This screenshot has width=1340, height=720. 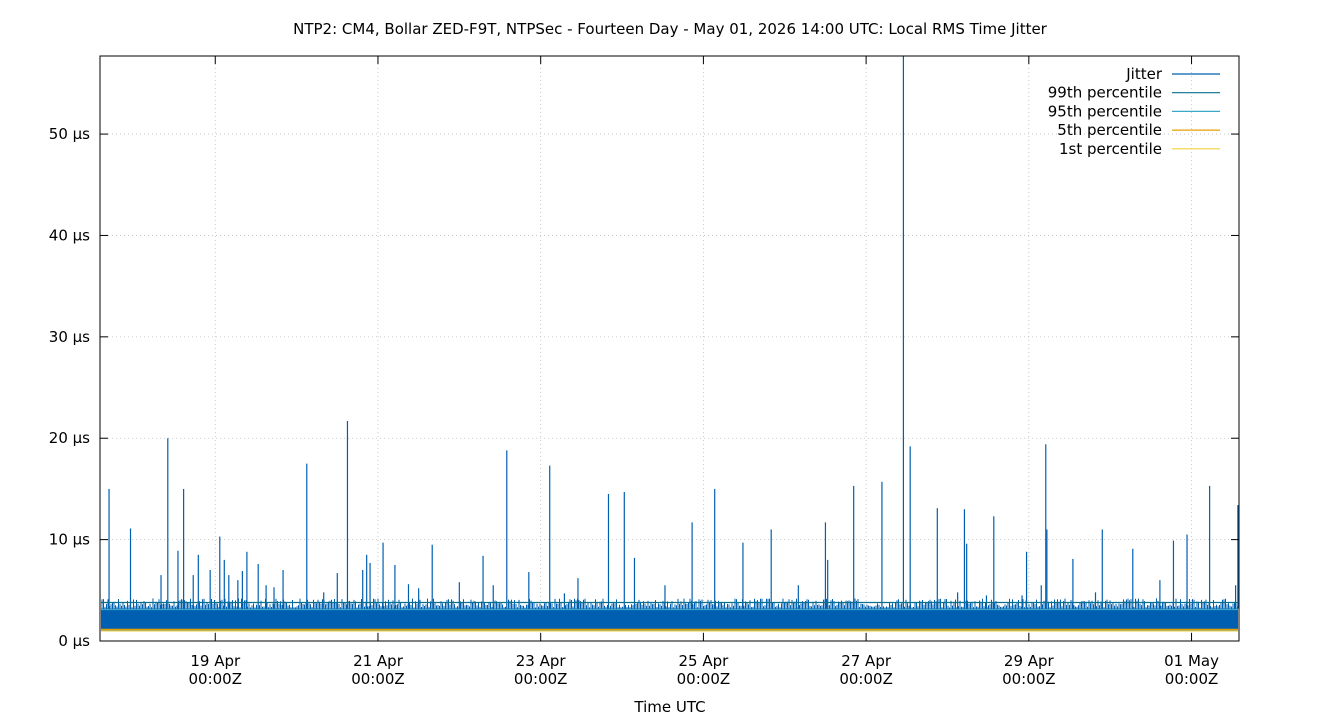 I want to click on x-axis-label: Time UTC, so click(x=669, y=707).